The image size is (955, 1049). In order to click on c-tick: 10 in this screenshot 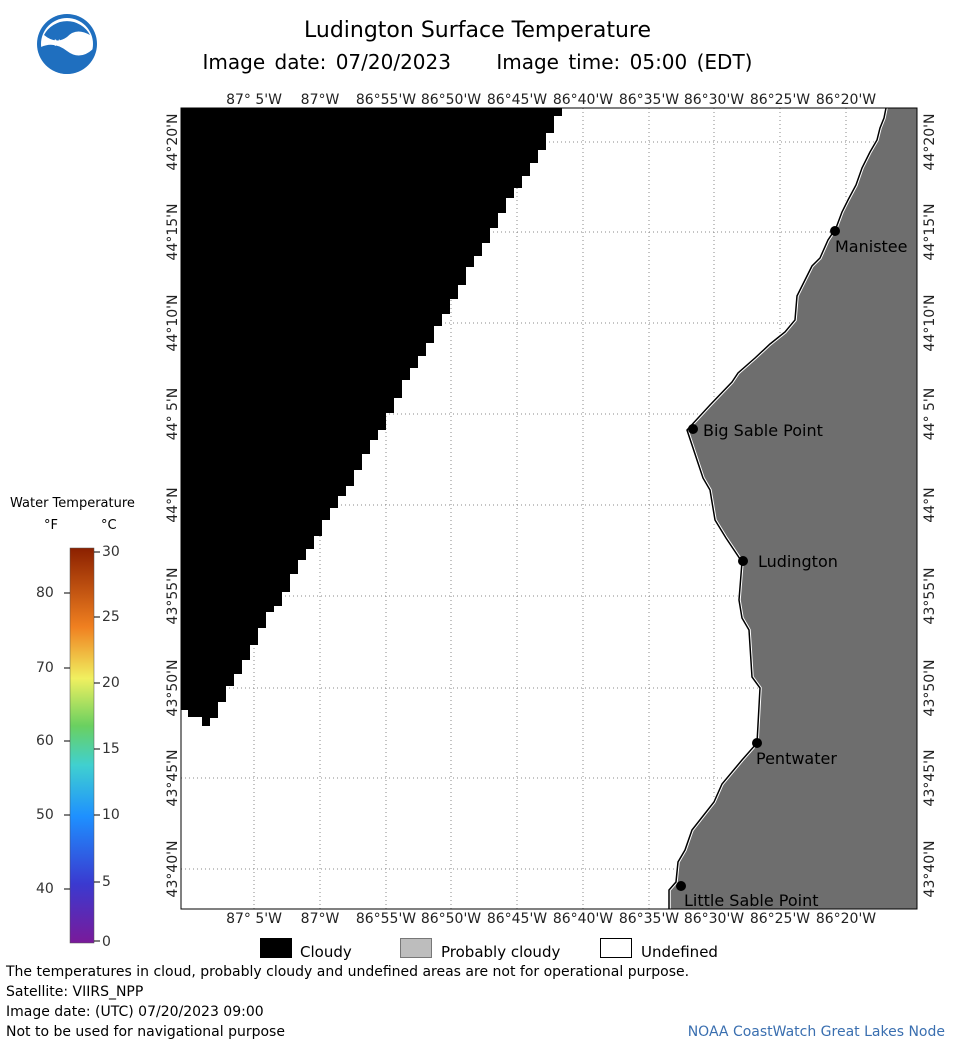, I will do `click(111, 815)`.